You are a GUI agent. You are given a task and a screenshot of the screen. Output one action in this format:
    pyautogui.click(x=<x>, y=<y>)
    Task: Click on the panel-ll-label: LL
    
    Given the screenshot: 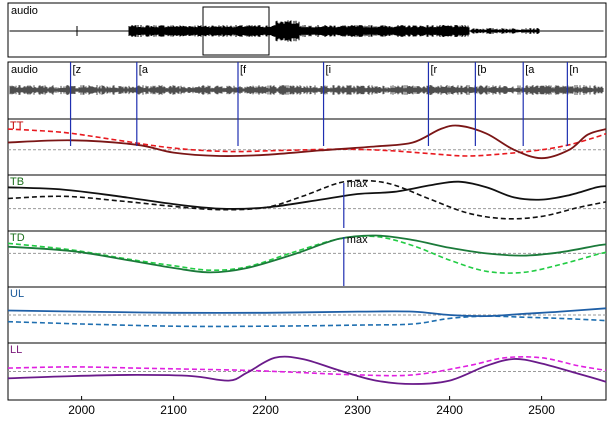 What is the action you would take?
    pyautogui.click(x=16, y=350)
    